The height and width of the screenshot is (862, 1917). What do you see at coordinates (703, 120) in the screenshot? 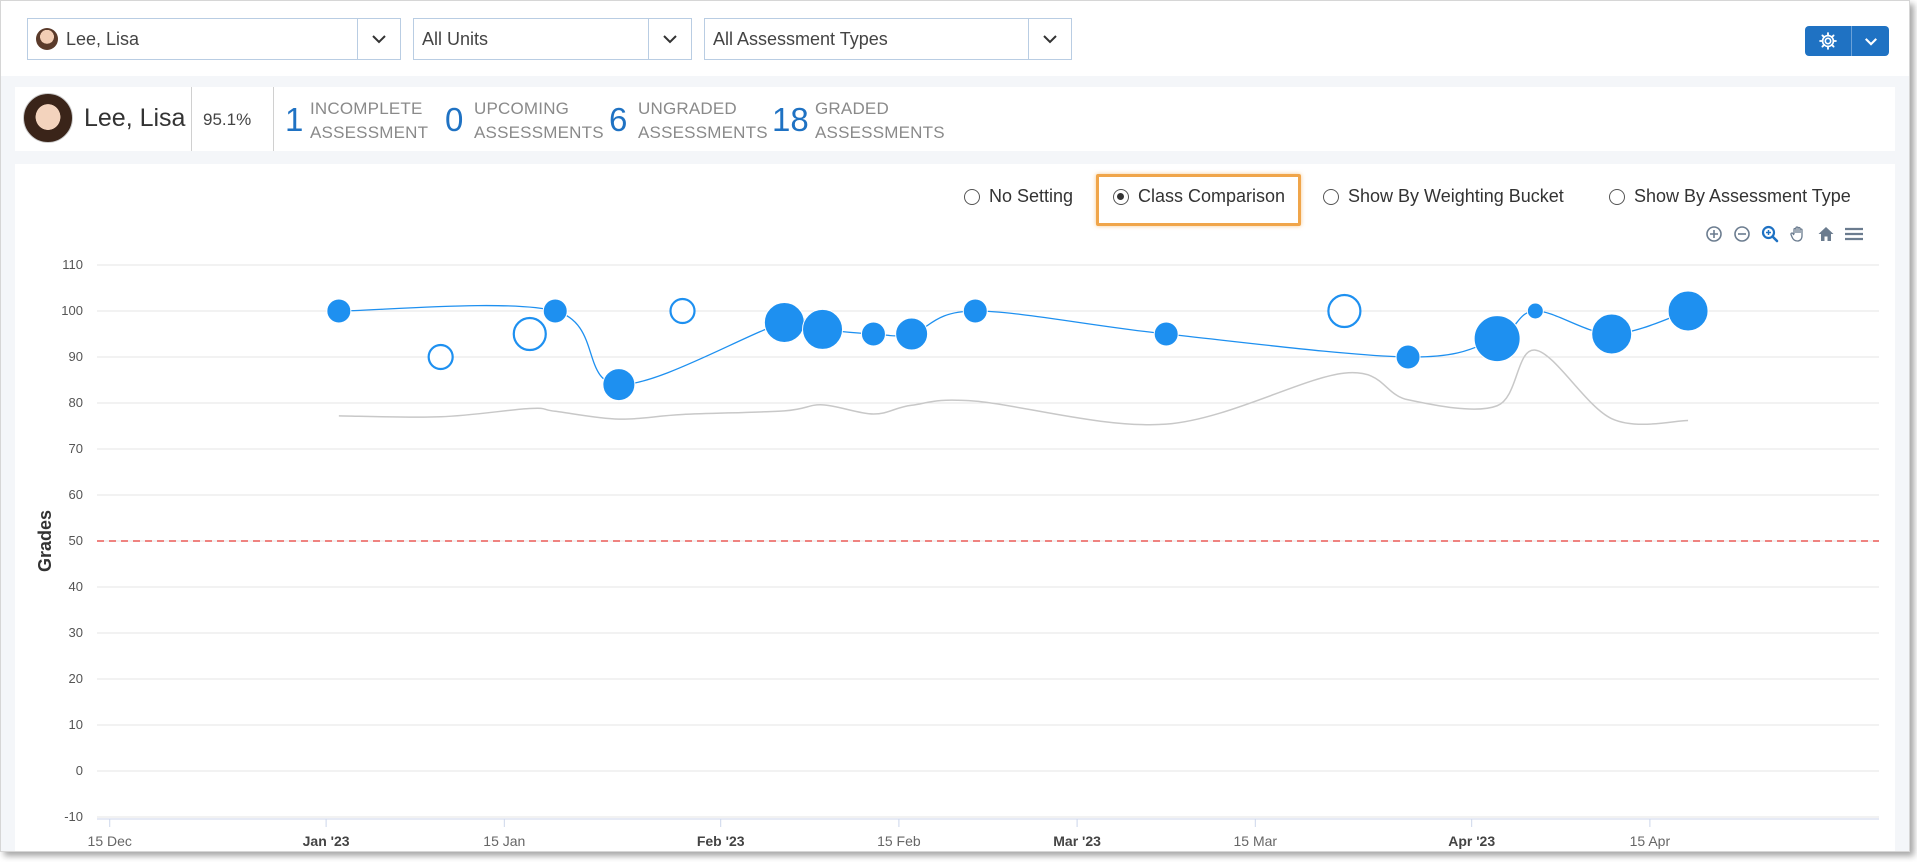
I see `ungraded-label: UNGRADED ASSESSMENTS` at bounding box center [703, 120].